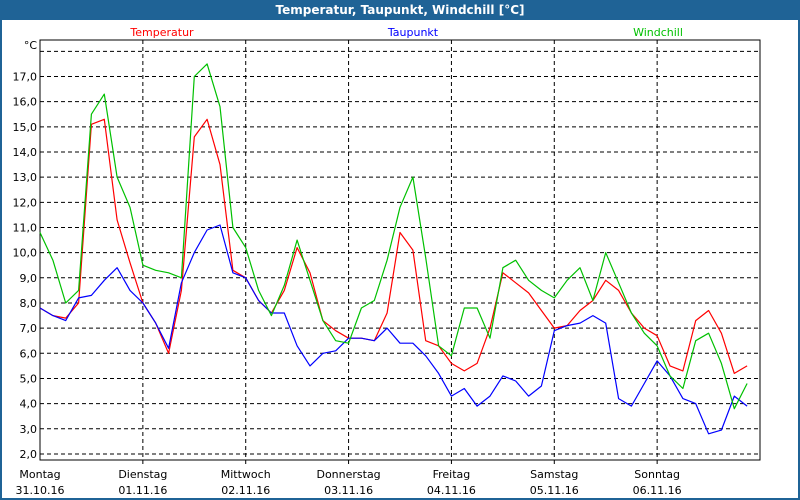  What do you see at coordinates (39, 474) in the screenshot?
I see `x-day-label: Montag` at bounding box center [39, 474].